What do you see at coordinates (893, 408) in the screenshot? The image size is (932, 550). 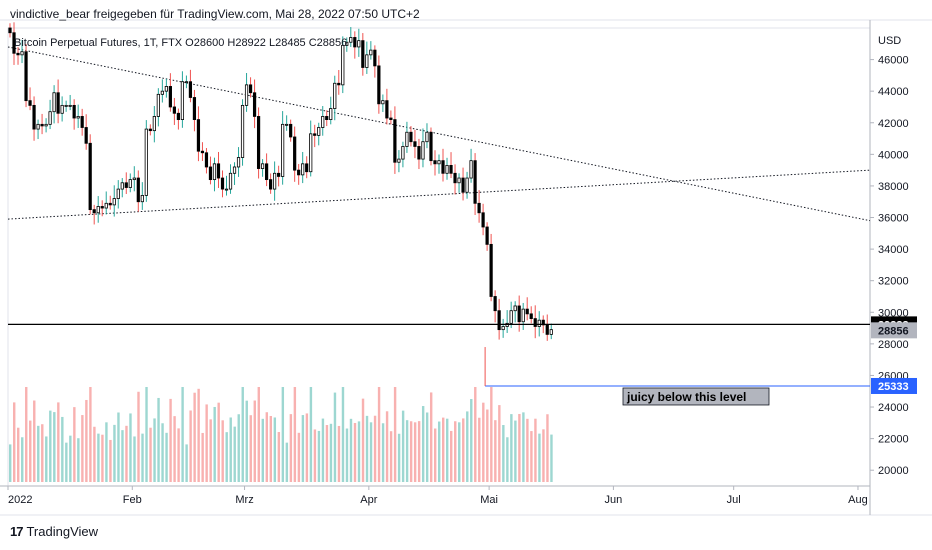 I see `y-tick-label: 24000` at bounding box center [893, 408].